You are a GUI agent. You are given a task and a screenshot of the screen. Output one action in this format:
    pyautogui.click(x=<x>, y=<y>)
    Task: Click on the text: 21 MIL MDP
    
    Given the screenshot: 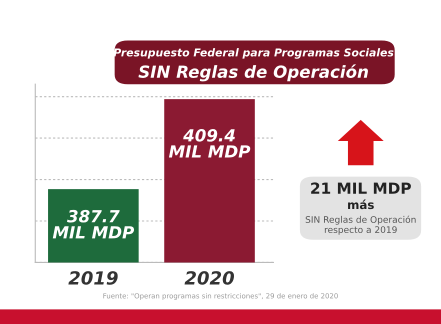 What is the action you would take?
    pyautogui.click(x=361, y=188)
    